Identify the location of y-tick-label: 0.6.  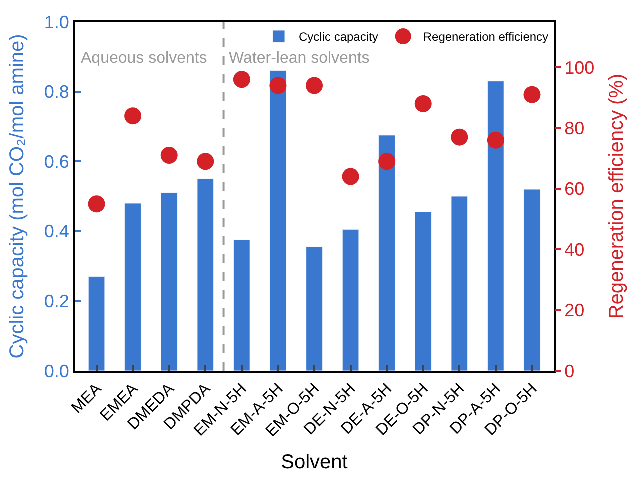
(57, 162).